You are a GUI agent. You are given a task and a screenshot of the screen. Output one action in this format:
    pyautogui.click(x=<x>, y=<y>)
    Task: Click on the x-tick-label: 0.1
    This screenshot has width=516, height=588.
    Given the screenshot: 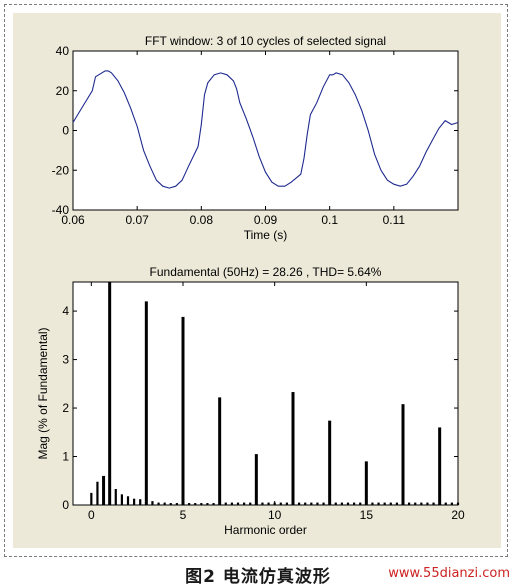 What is the action you would take?
    pyautogui.click(x=329, y=220)
    